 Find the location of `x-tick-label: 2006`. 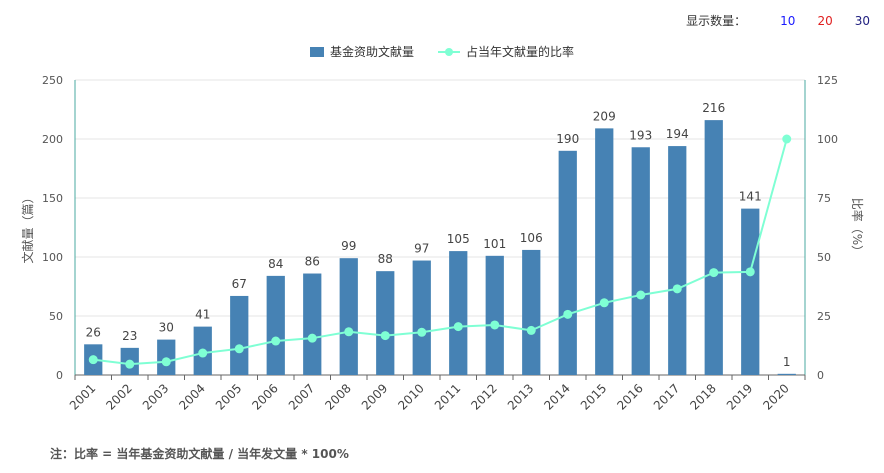

x-tick-label: 2006 is located at coordinates (264, 396).